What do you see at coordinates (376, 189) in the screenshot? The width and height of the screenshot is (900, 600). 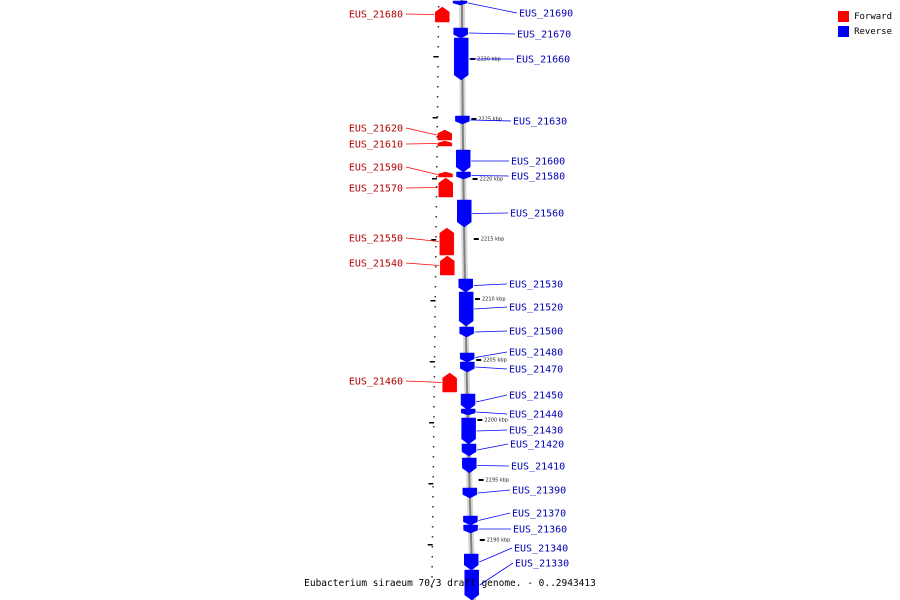 I see `gene-label: EUS_21570` at bounding box center [376, 189].